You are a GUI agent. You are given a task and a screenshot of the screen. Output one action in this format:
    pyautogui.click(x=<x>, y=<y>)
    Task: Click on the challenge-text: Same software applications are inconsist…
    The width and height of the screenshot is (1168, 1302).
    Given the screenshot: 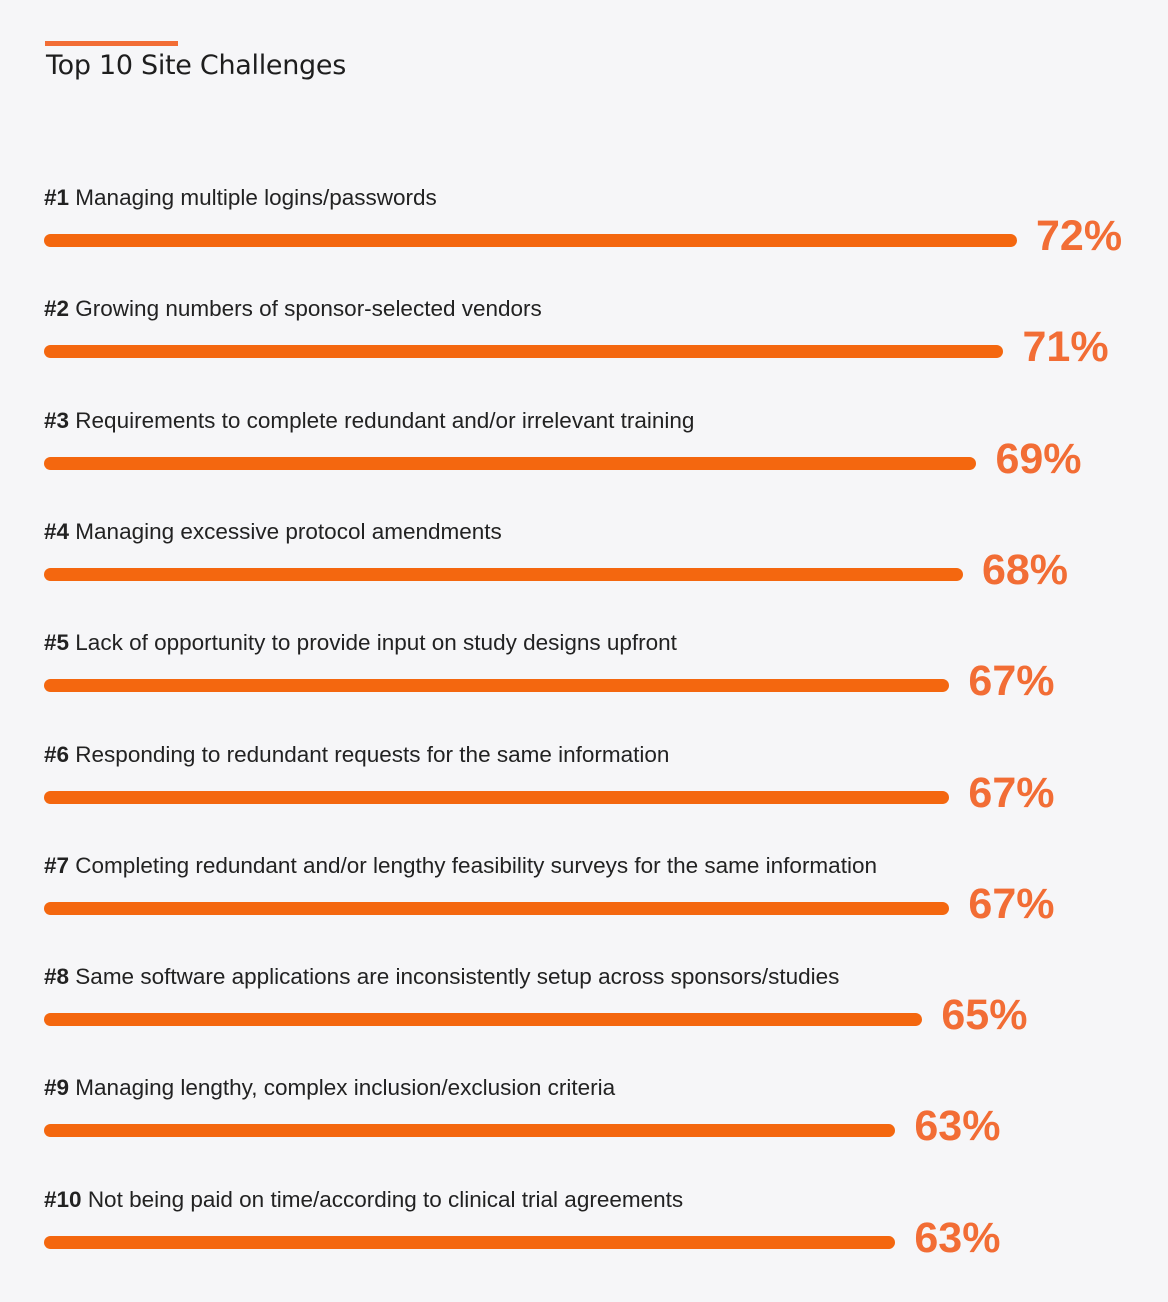 What is the action you would take?
    pyautogui.click(x=457, y=977)
    